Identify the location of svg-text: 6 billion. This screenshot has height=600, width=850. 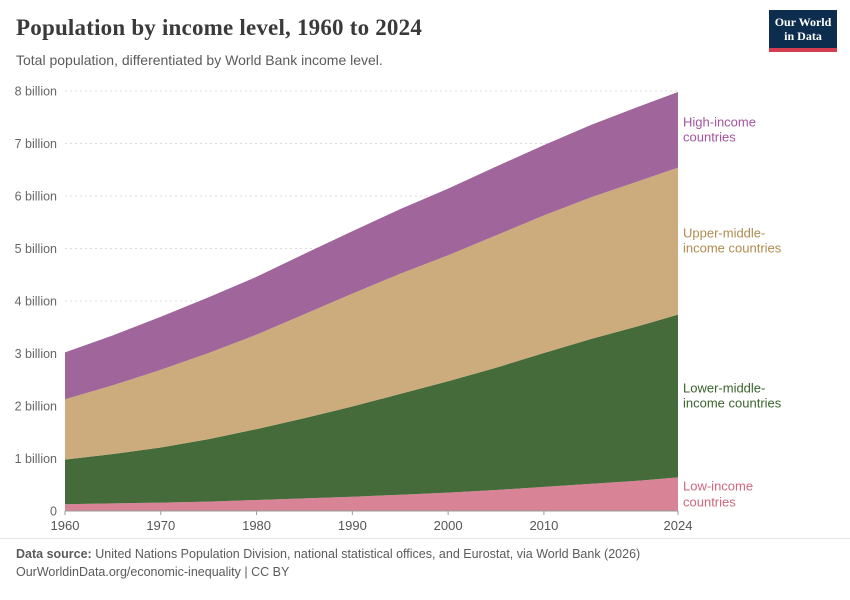
(36, 197).